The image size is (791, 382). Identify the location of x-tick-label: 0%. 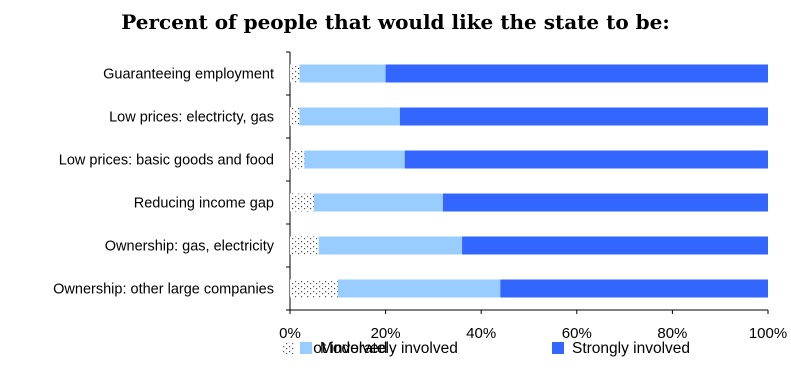
(290, 333).